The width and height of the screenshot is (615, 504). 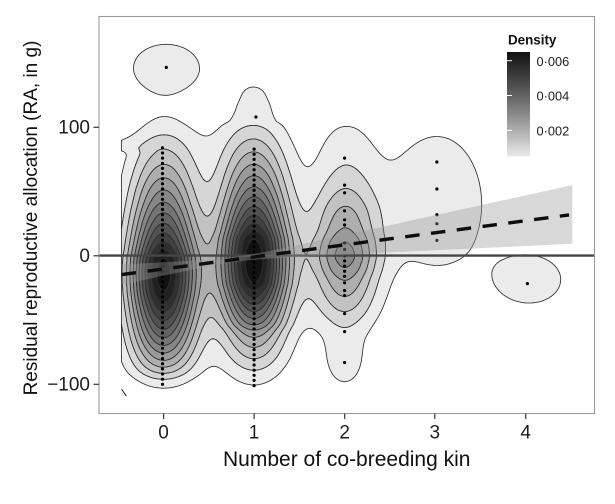 I want to click on svg-text: 4, so click(x=525, y=433).